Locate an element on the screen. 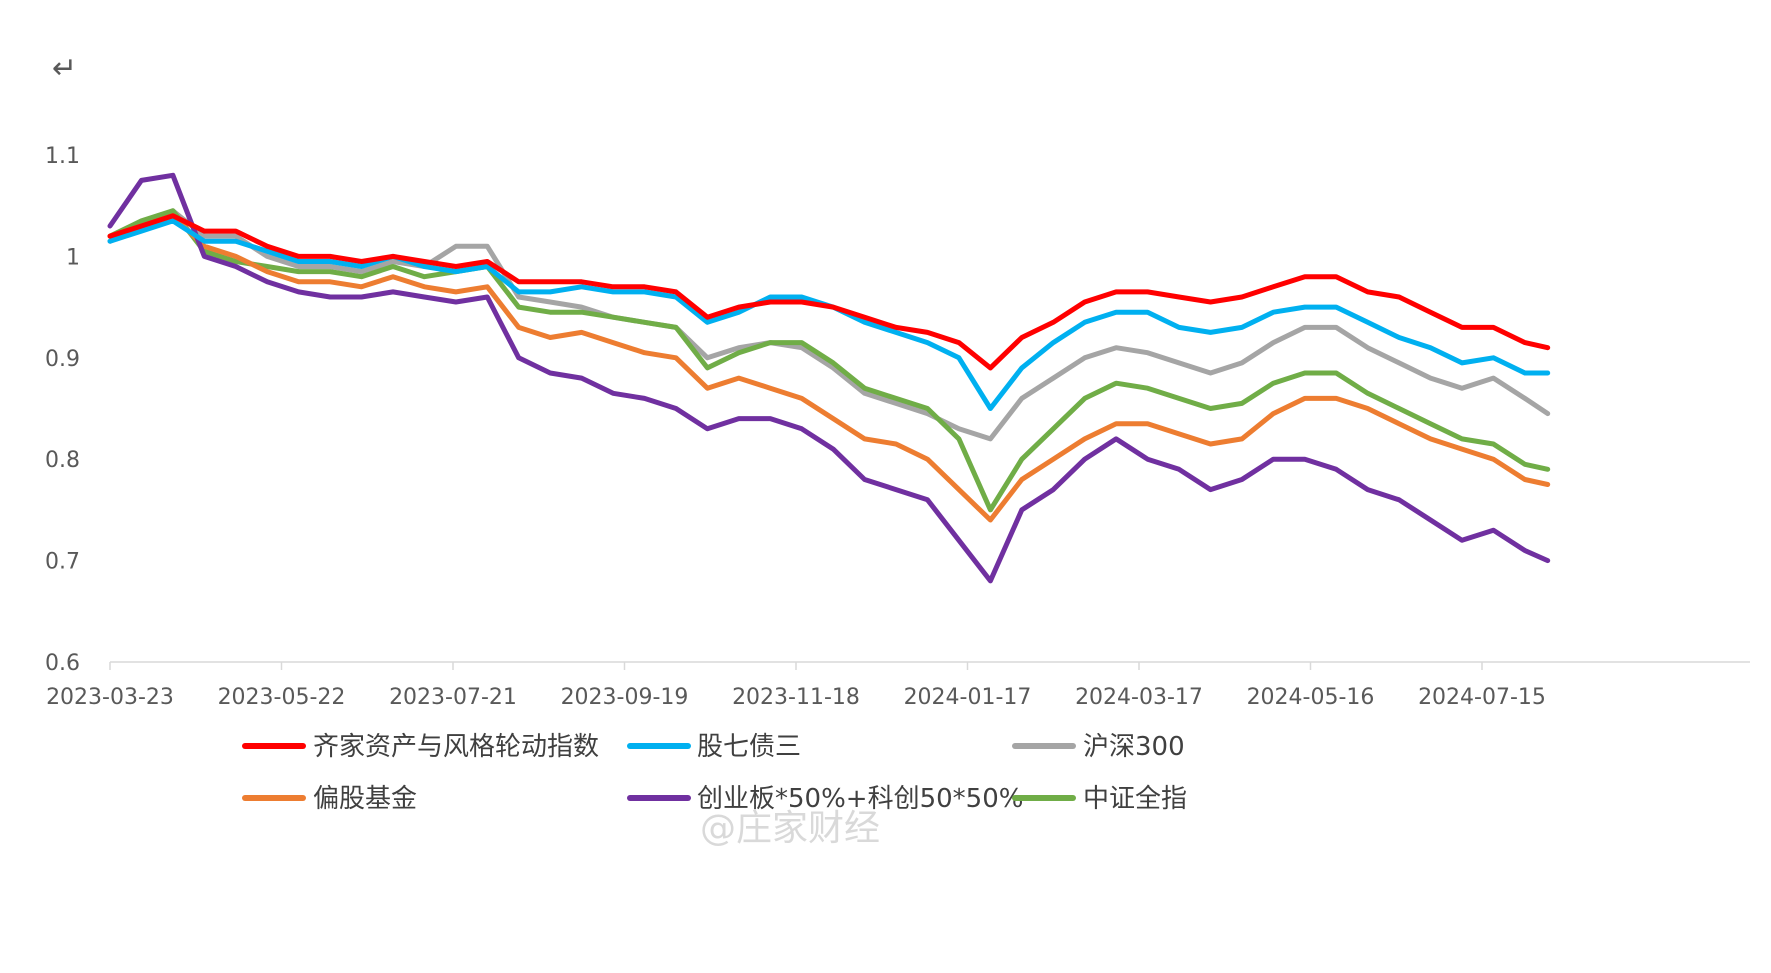 Image resolution: width=1771 pixels, height=973 pixels. y-axis-ticks: 0.6 0.7 0.8 0.9 1 1.1 is located at coordinates (62, 410).